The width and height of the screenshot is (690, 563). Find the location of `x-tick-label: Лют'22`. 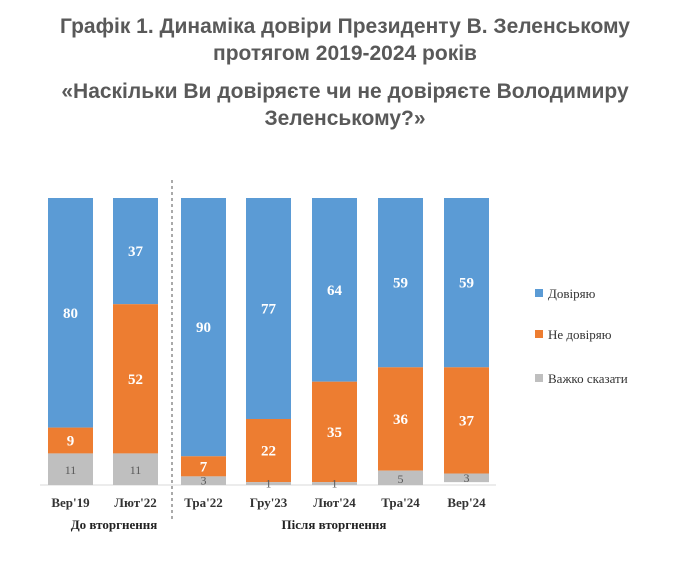

x-tick-label: Лют'22 is located at coordinates (135, 502).